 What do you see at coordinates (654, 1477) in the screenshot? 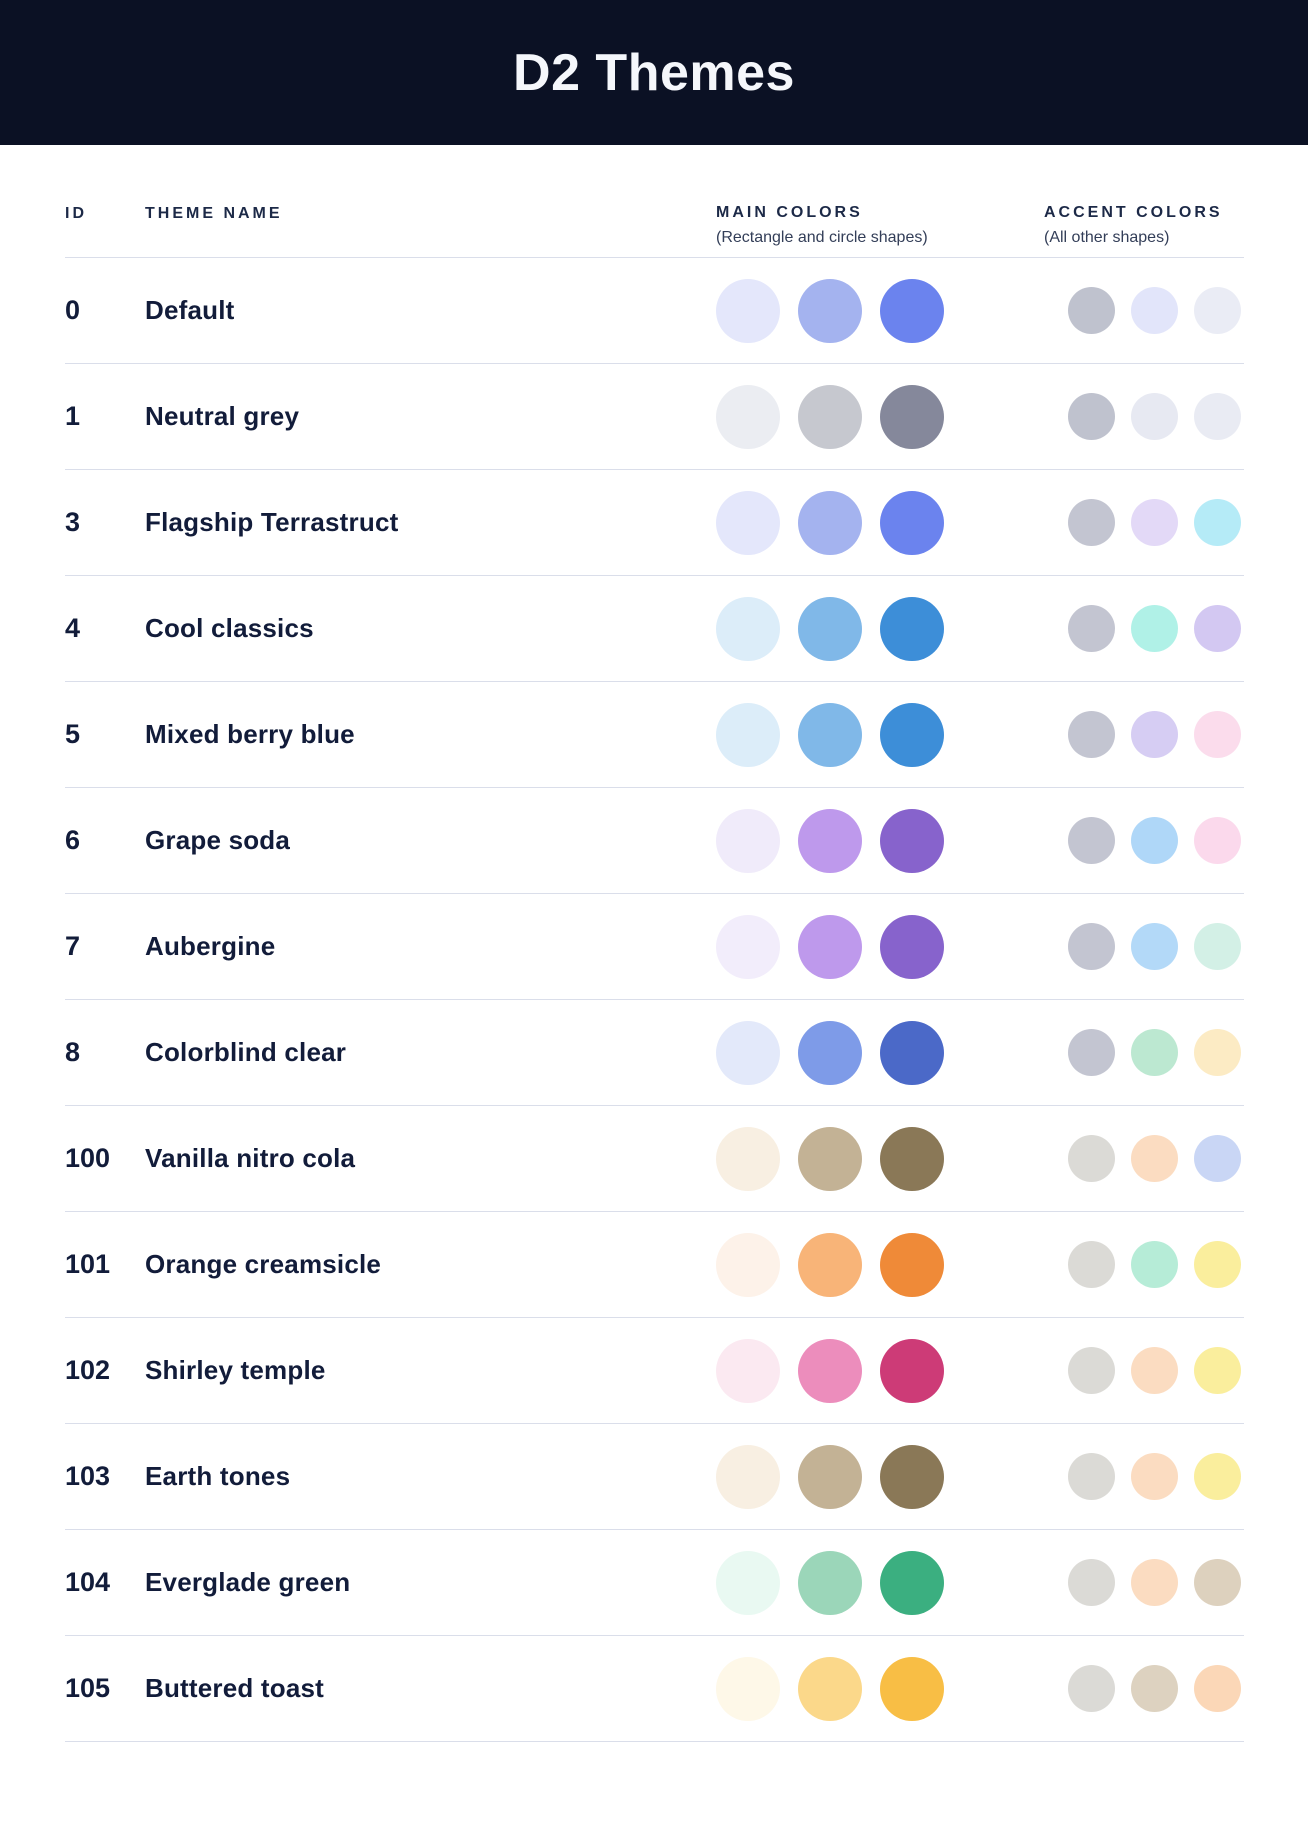
I see `theme-row: 103 Earth tones` at bounding box center [654, 1477].